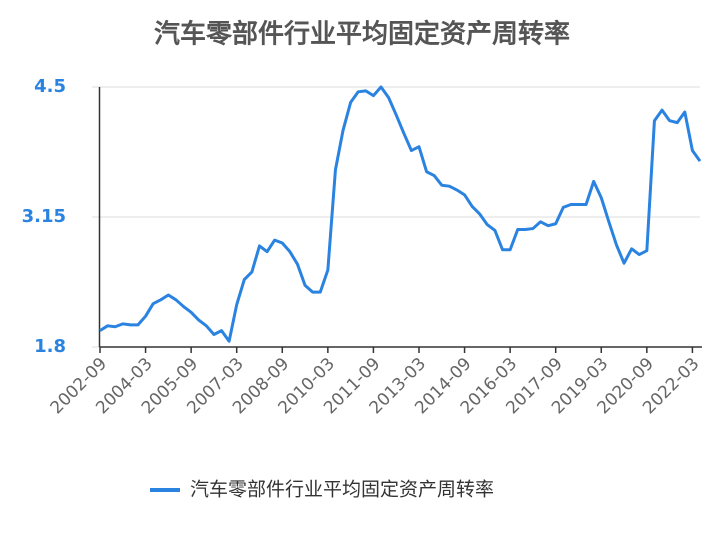 Image resolution: width=724 pixels, height=540 pixels. What do you see at coordinates (342, 490) in the screenshot?
I see `legend-label: 汽车零部件行业平均固定资产周转率` at bounding box center [342, 490].